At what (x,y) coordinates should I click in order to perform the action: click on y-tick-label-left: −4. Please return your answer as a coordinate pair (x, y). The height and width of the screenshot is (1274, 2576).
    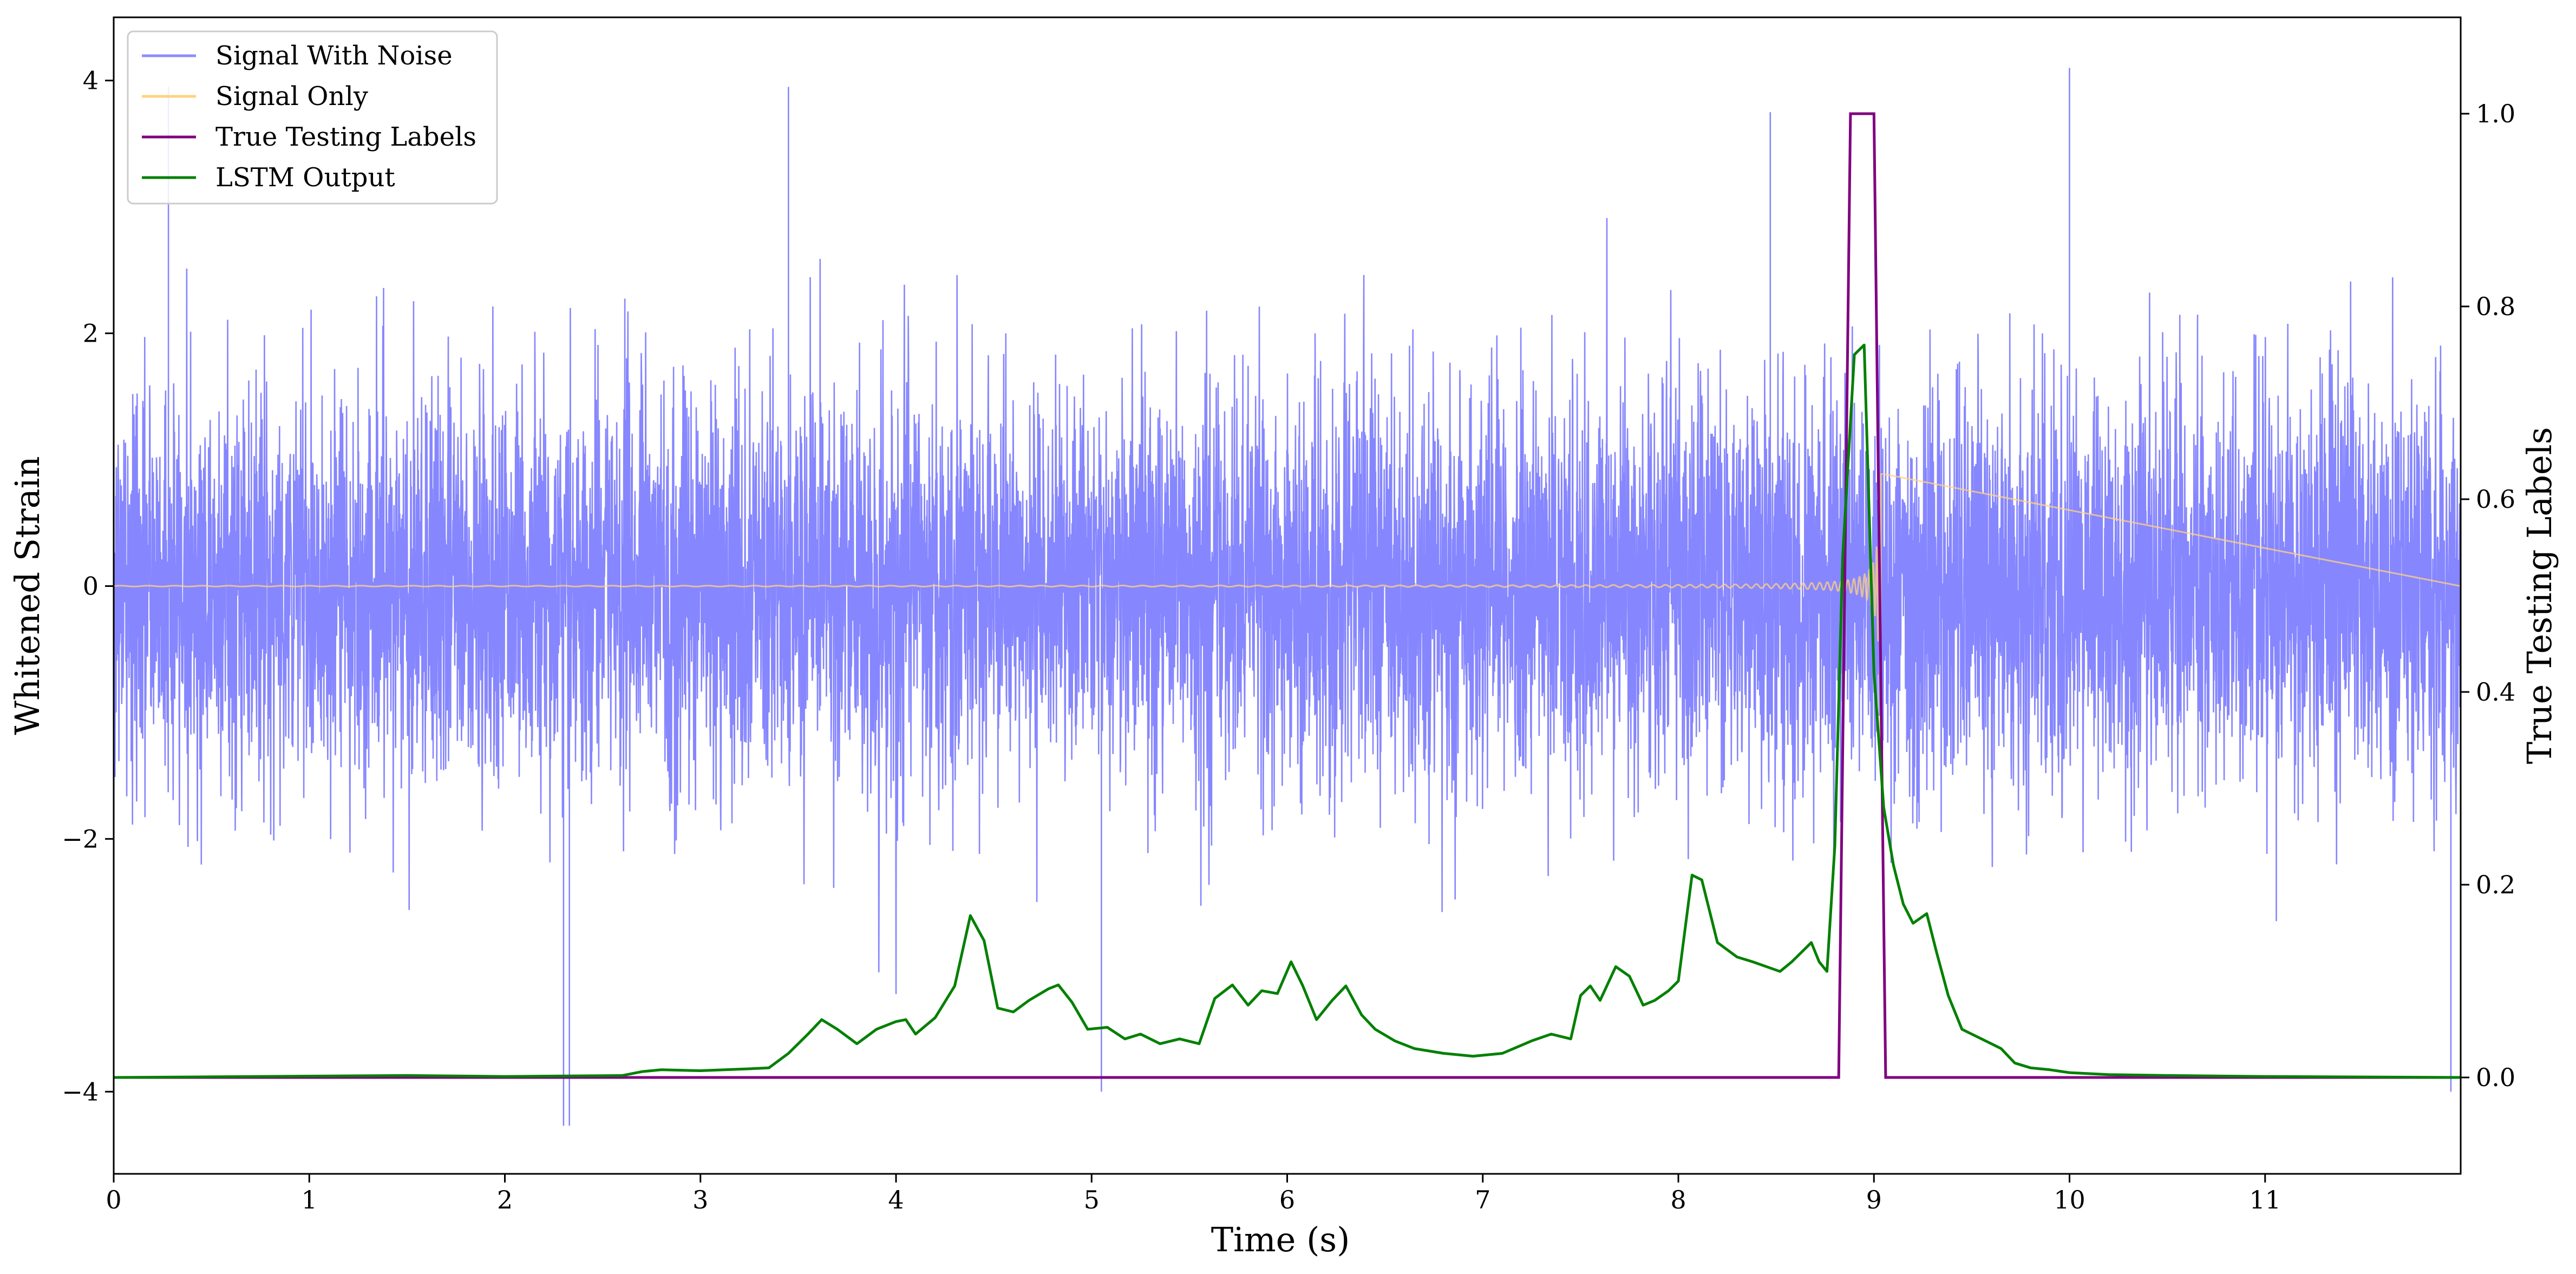
    Looking at the image, I should click on (80, 1091).